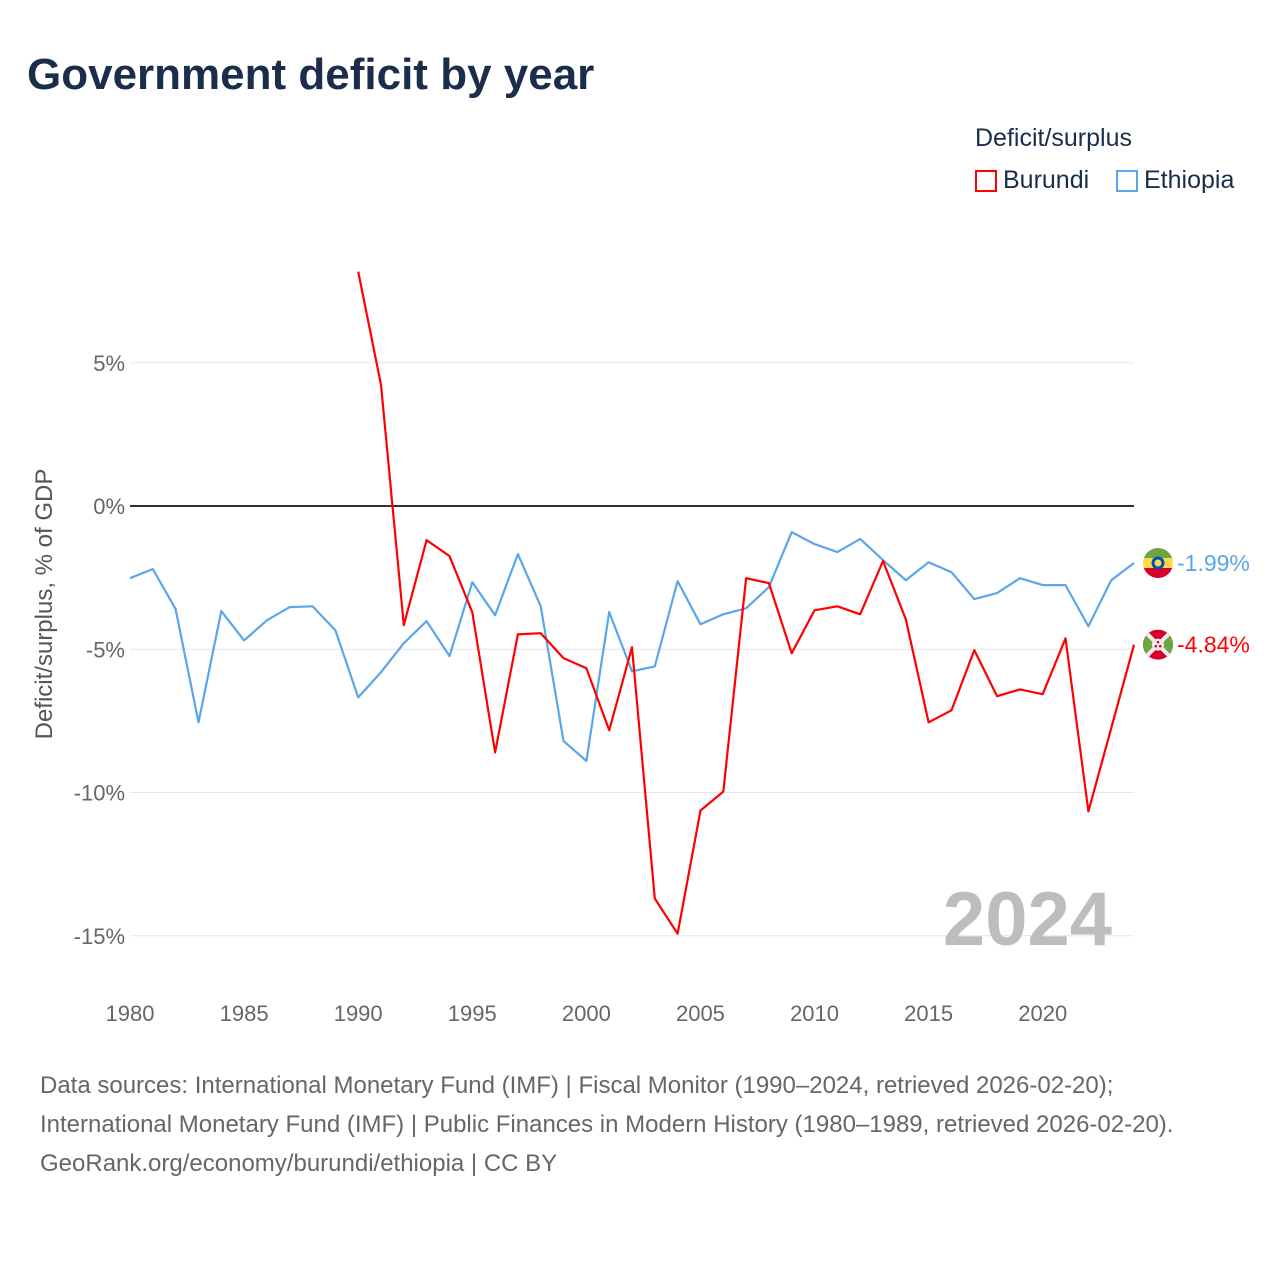 The height and width of the screenshot is (1280, 1280). I want to click on x-tick-label: 1990, so click(358, 1013).